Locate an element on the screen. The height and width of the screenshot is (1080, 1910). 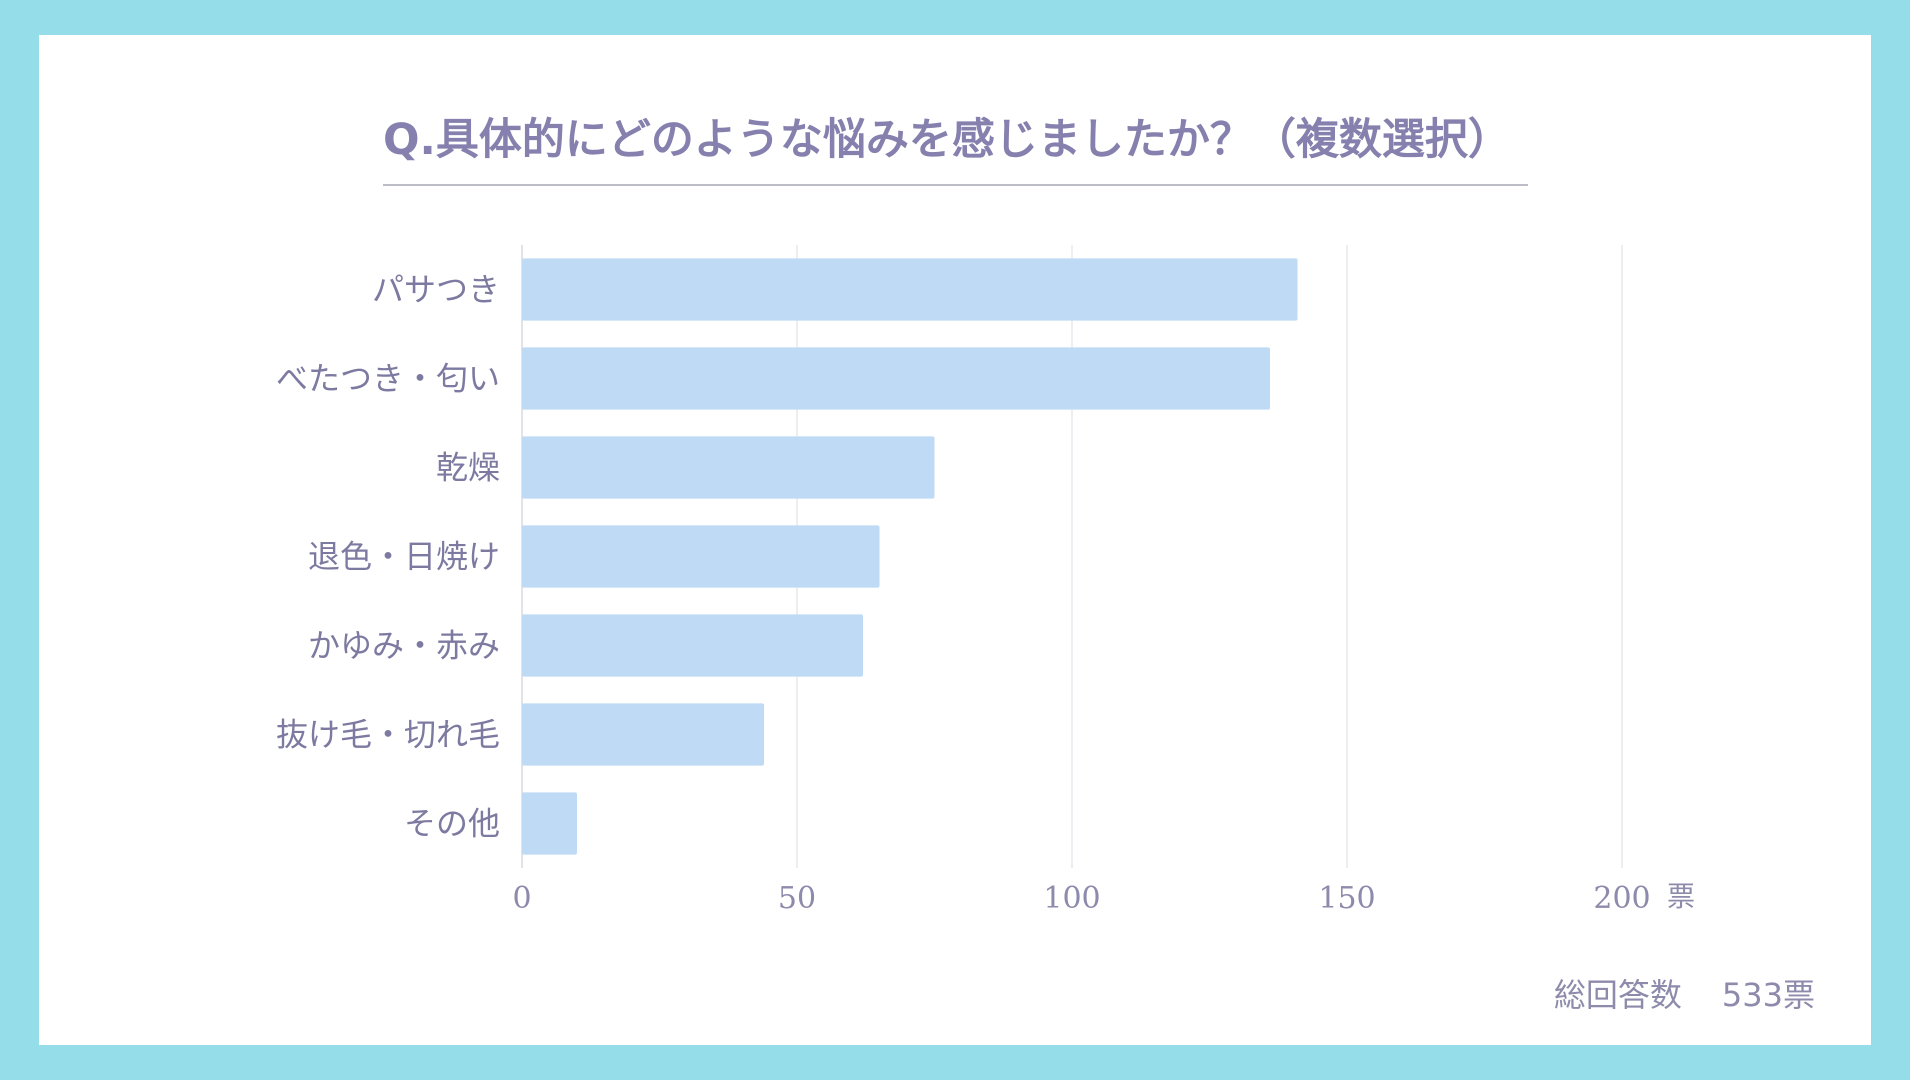
category-label: その他 is located at coordinates (452, 824).